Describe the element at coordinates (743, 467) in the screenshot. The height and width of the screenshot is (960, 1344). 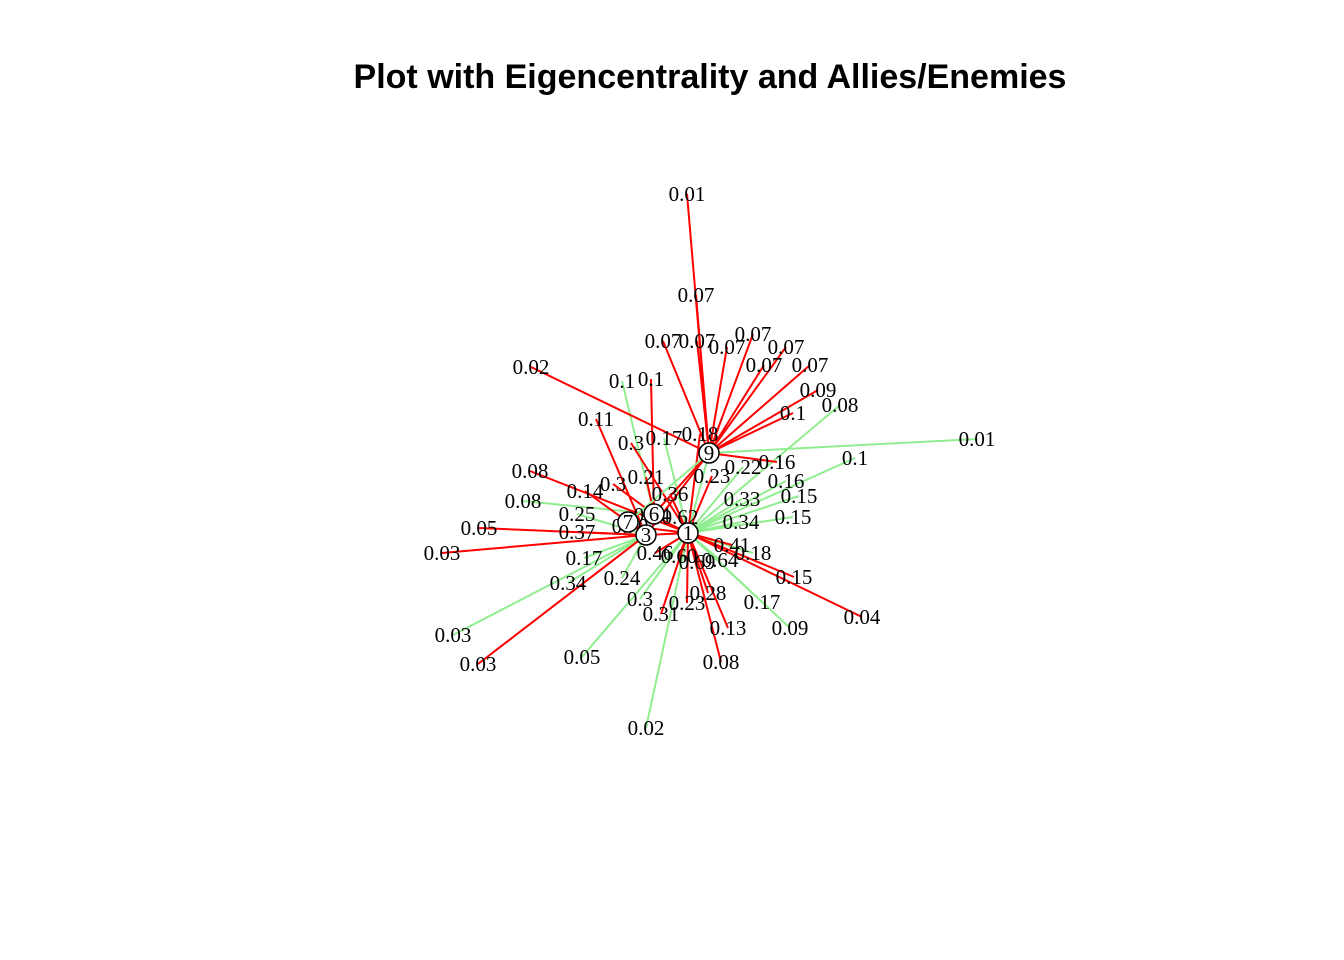
I see `node-label: 0.22` at that location.